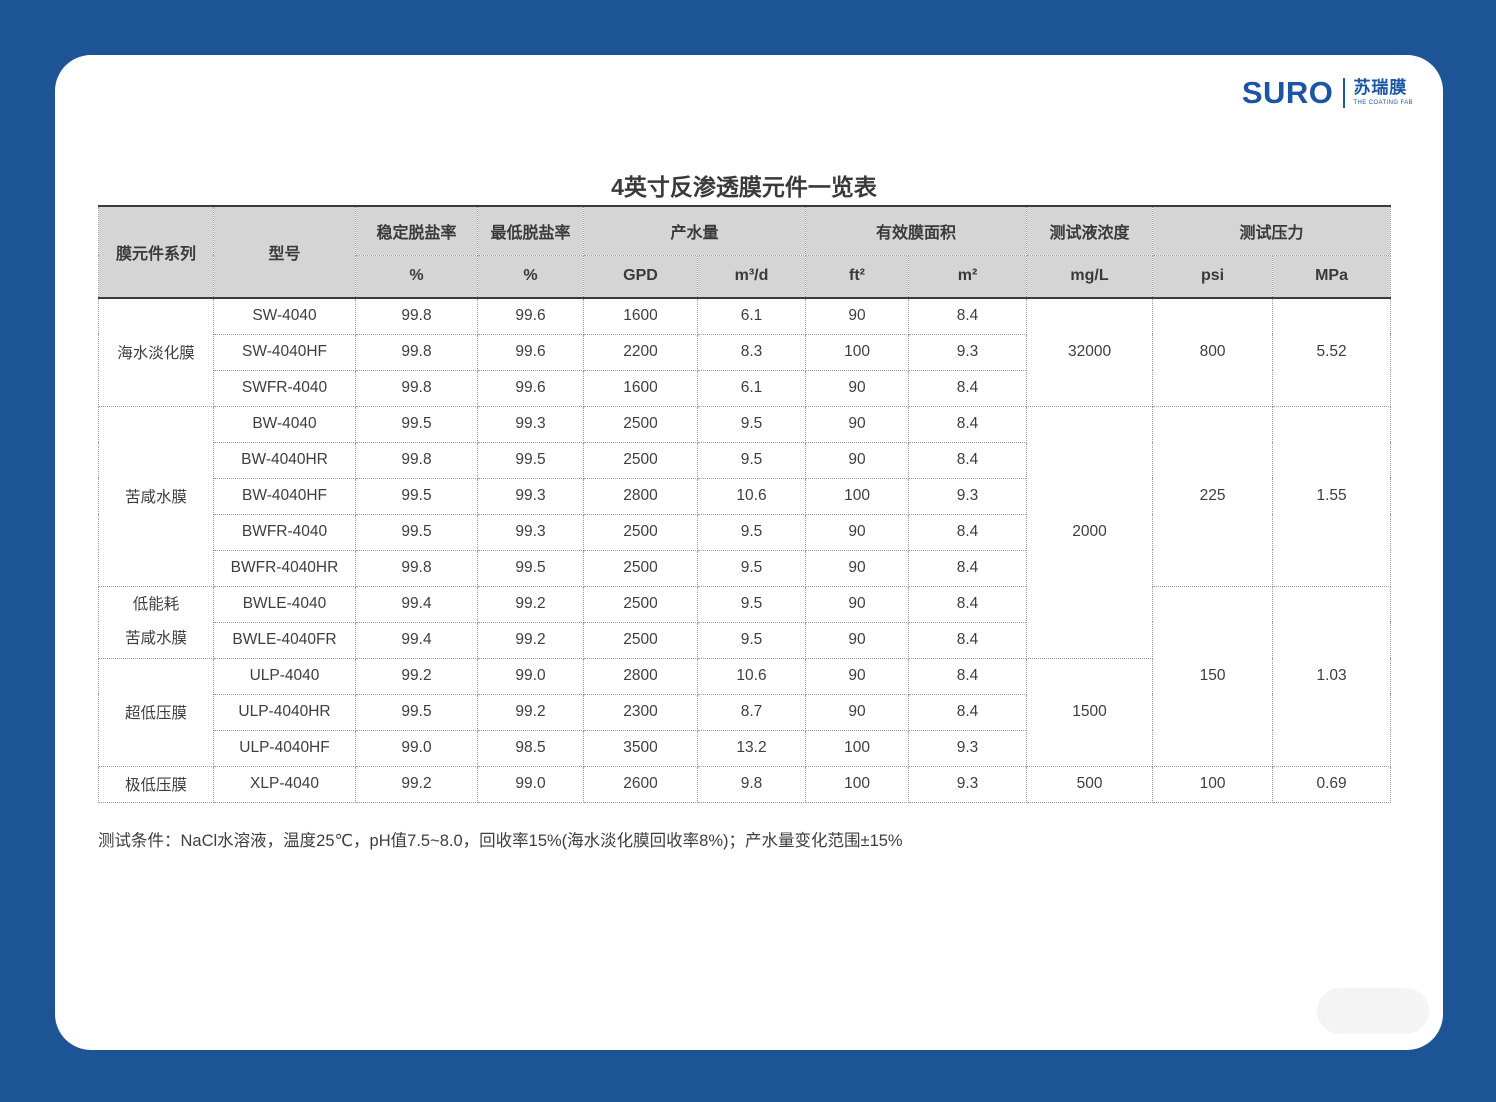 The height and width of the screenshot is (1102, 1496). What do you see at coordinates (284, 784) in the screenshot?
I see `model-cell: XLP-4040` at bounding box center [284, 784].